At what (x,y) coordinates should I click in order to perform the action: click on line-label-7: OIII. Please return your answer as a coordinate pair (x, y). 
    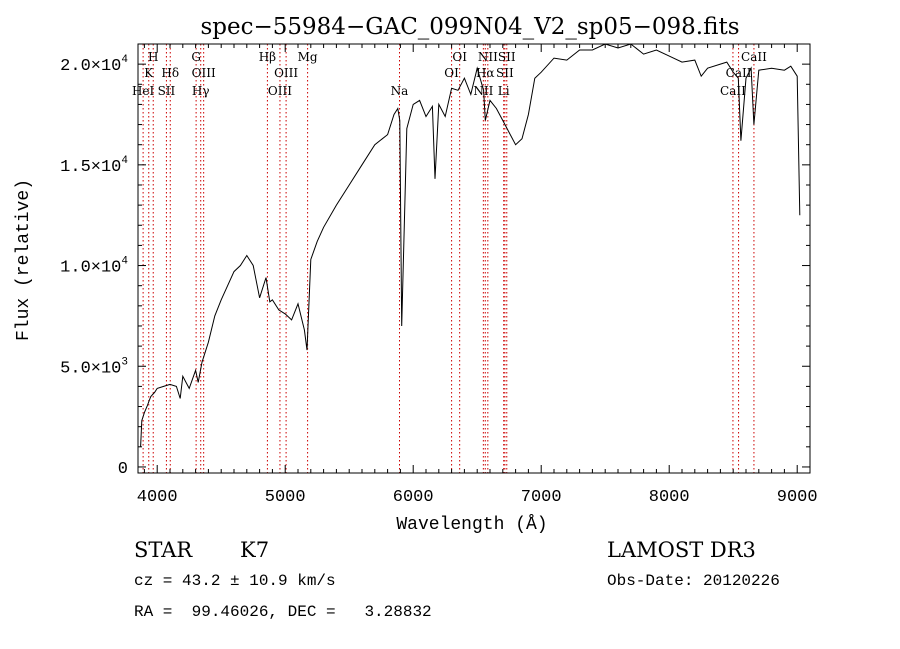
    Looking at the image, I should click on (204, 73).